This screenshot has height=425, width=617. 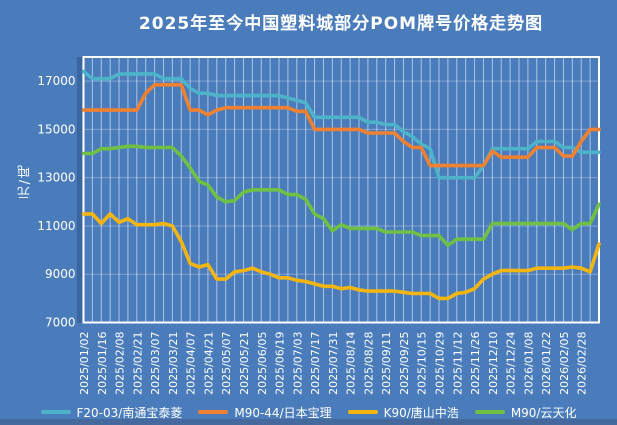 I want to click on legend-label: F20-03/南通宝泰菱, so click(x=129, y=412).